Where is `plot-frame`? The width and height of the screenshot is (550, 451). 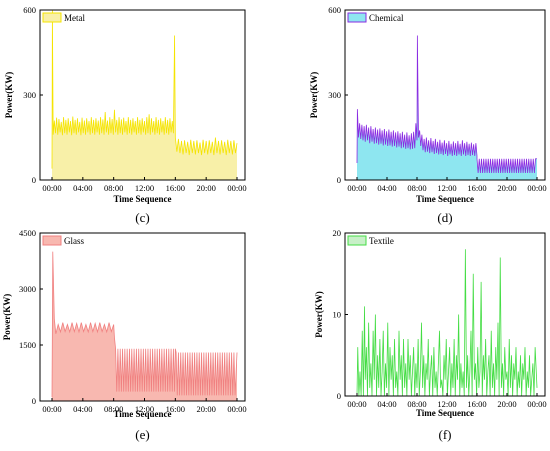
plot-frame is located at coordinates (142, 317).